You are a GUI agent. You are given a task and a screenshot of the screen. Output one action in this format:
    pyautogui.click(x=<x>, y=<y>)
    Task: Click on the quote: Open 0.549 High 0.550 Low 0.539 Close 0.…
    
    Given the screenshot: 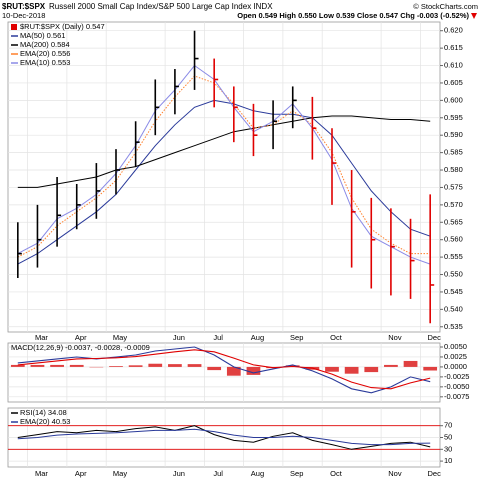 What is the action you would take?
    pyautogui.click(x=353, y=15)
    